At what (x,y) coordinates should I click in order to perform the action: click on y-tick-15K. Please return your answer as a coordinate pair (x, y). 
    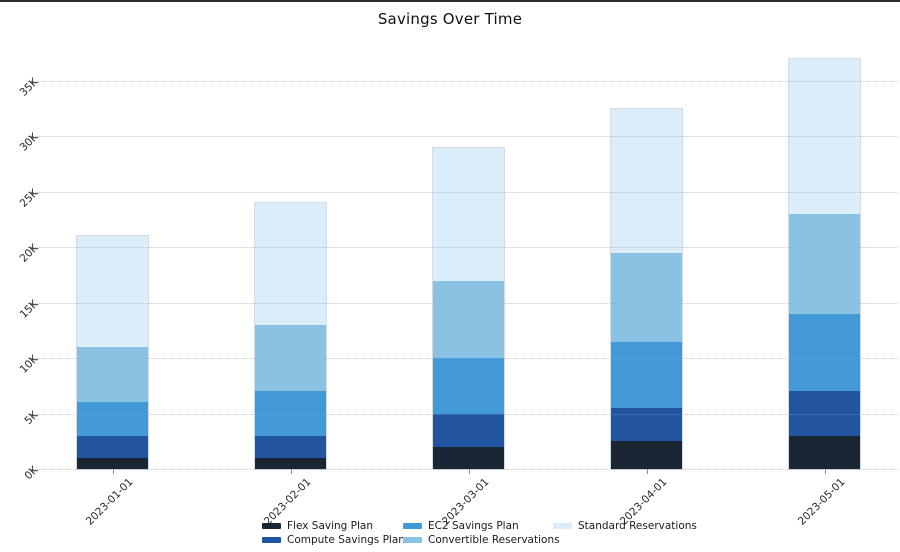
    Looking at the image, I should click on (31, 303).